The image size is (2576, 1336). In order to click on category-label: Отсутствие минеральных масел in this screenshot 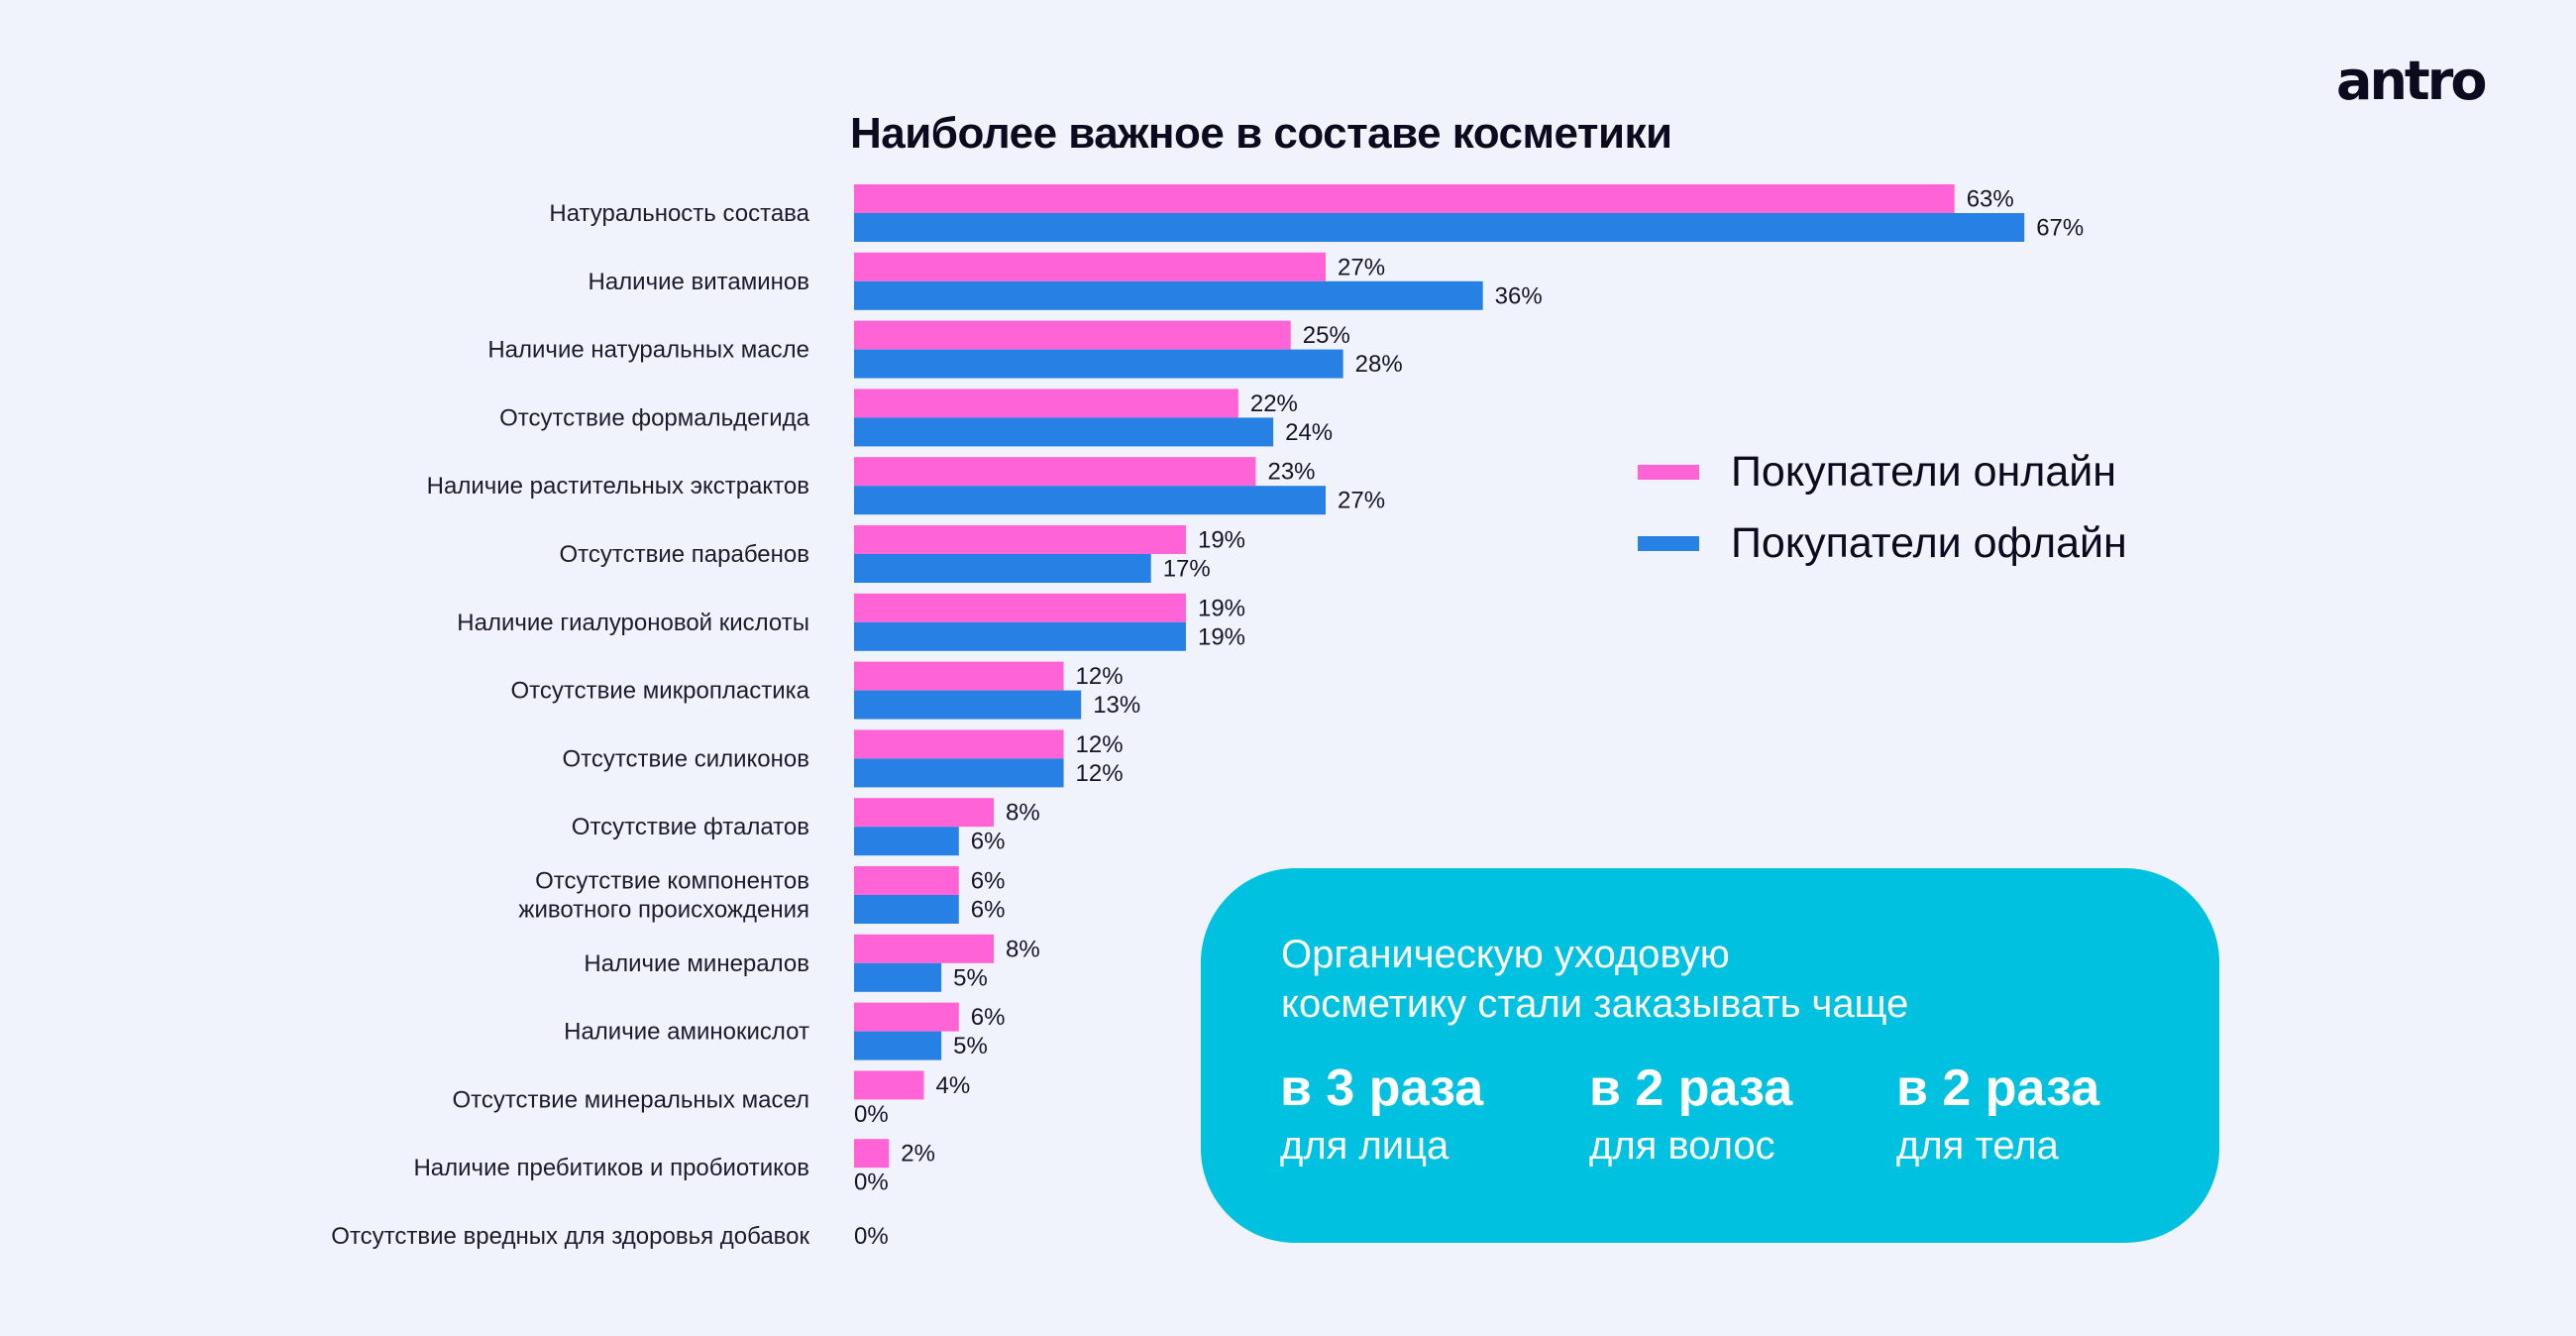, I will do `click(631, 1099)`.